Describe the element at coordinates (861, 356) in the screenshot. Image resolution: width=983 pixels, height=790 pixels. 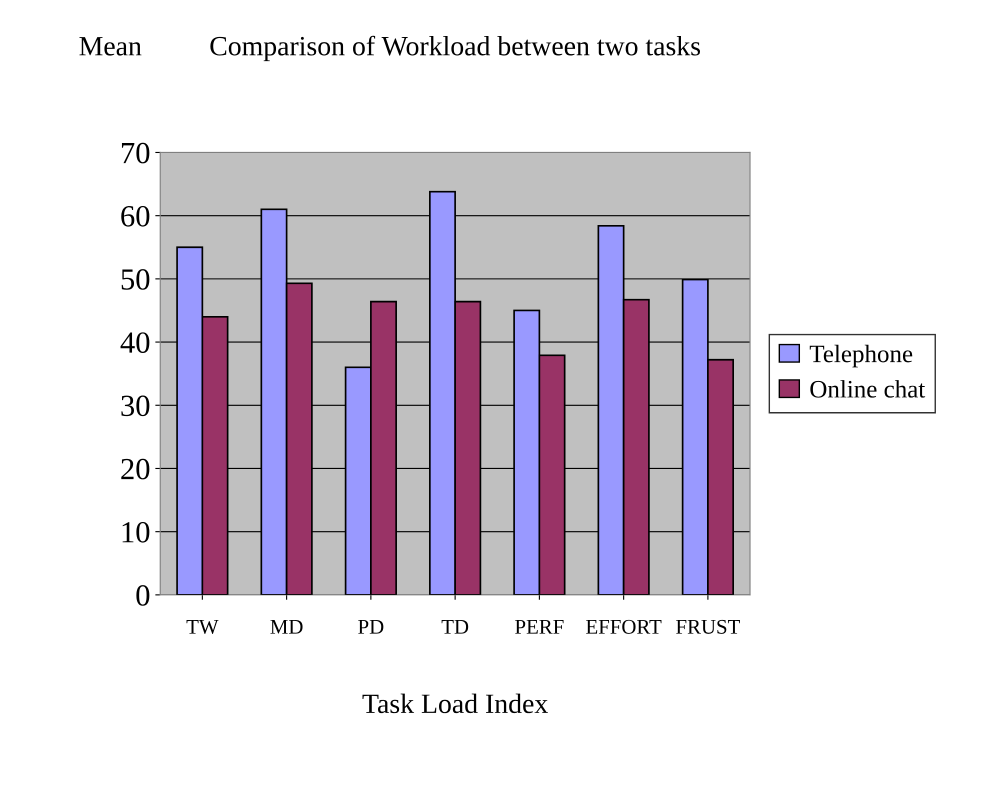
I see `legend-label: Telephone` at that location.